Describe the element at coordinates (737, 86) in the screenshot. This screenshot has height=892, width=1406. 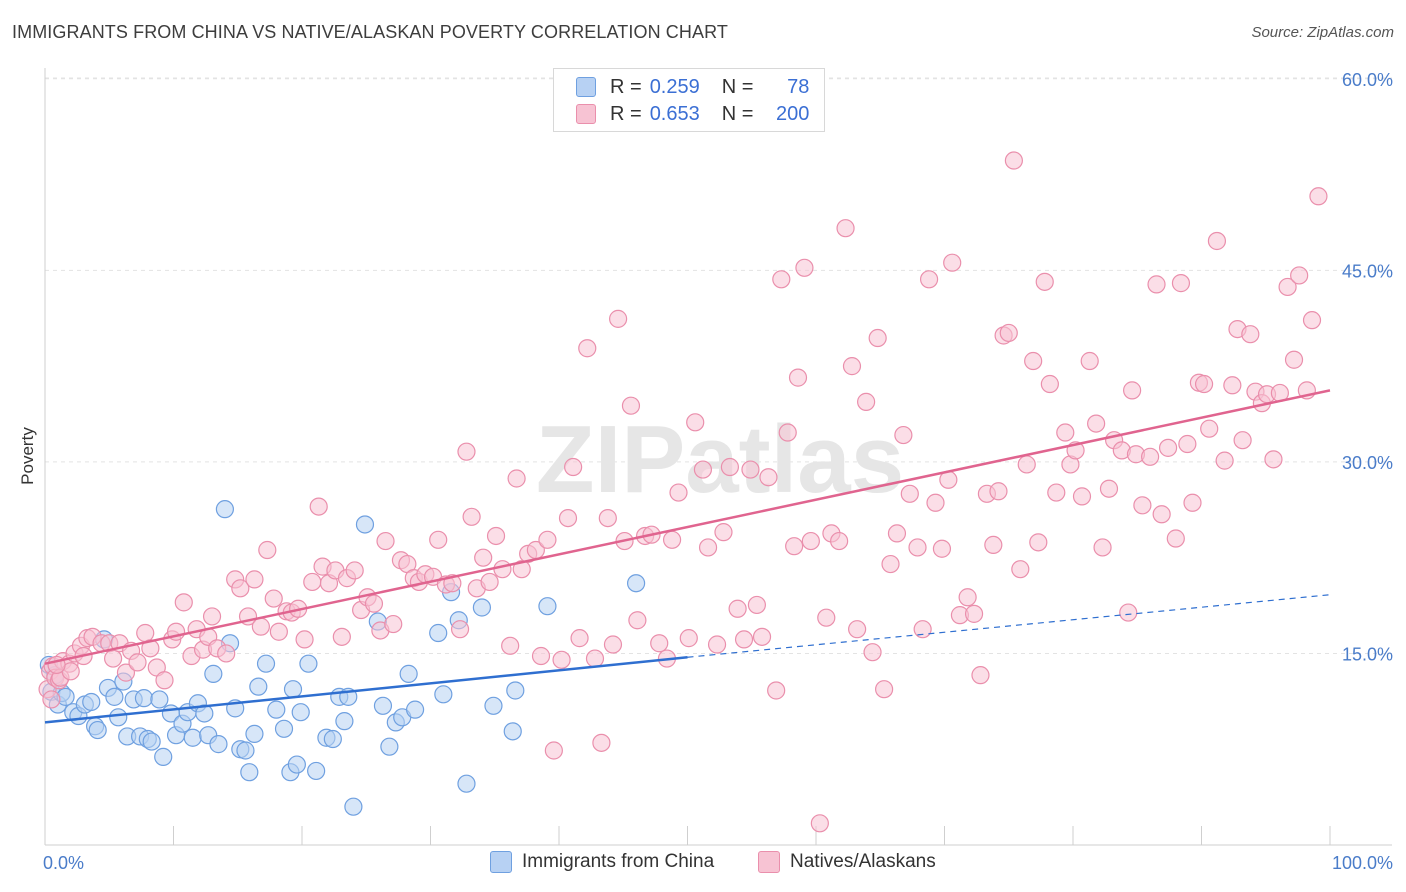
I see `legend-n-label: N =` at that location.